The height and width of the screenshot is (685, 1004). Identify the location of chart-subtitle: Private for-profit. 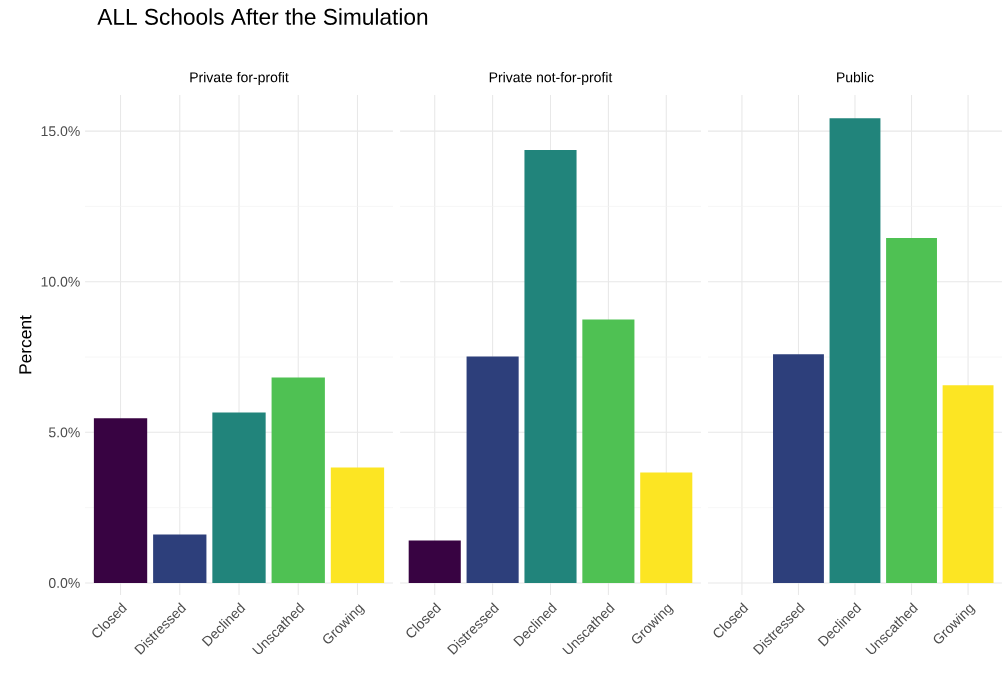
(239, 78).